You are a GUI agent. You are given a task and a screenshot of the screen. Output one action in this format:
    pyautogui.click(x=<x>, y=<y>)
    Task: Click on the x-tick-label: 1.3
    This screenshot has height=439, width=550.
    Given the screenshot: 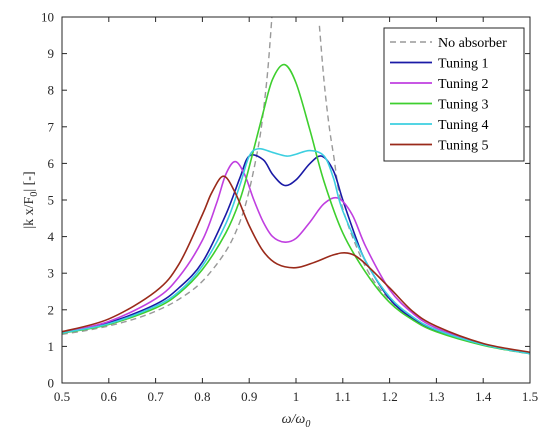 What is the action you would take?
    pyautogui.click(x=436, y=396)
    